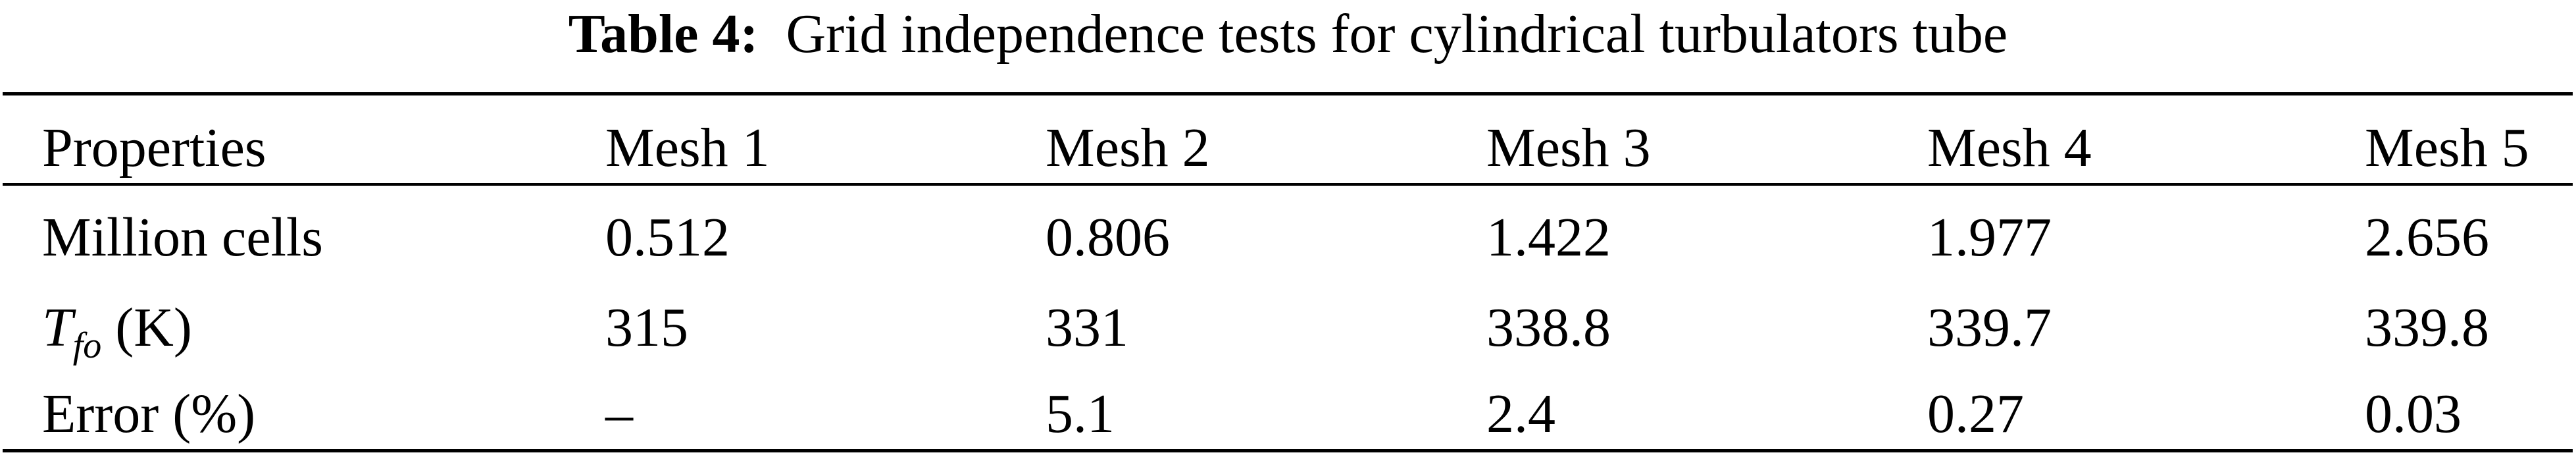  What do you see at coordinates (687, 148) in the screenshot?
I see `header-cell: Mesh 1` at bounding box center [687, 148].